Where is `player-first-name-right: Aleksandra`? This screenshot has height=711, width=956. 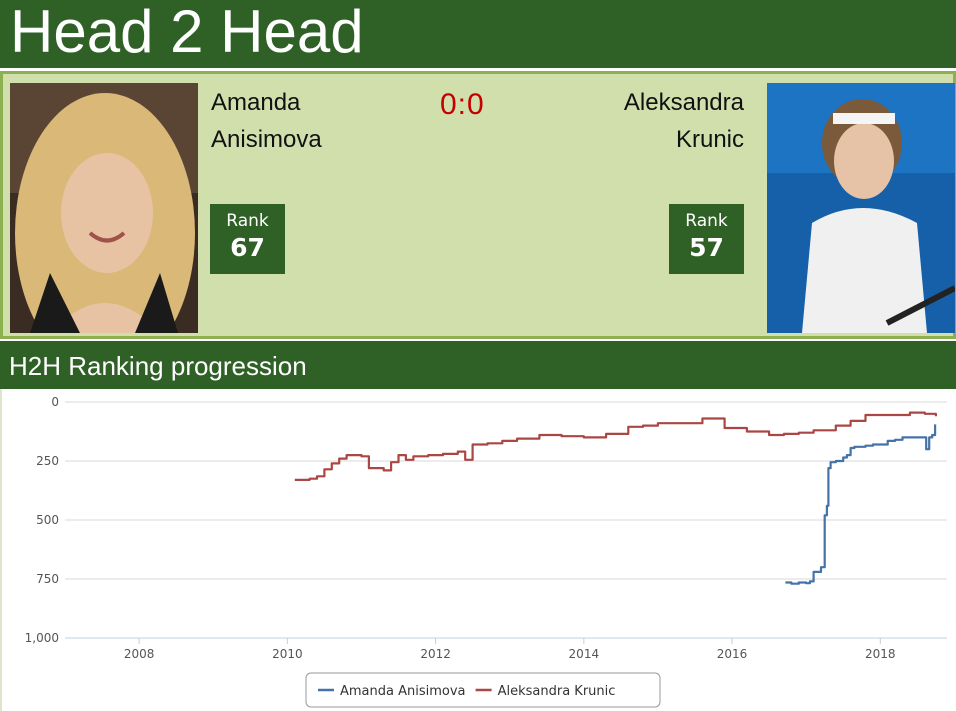
player-first-name-right: Aleksandra is located at coordinates (683, 102).